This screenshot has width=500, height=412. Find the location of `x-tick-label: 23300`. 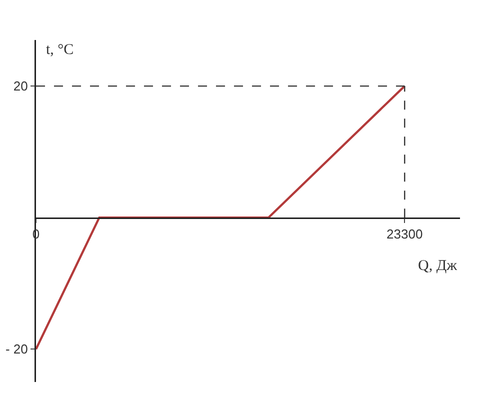

x-tick-label: 23300 is located at coordinates (404, 234).